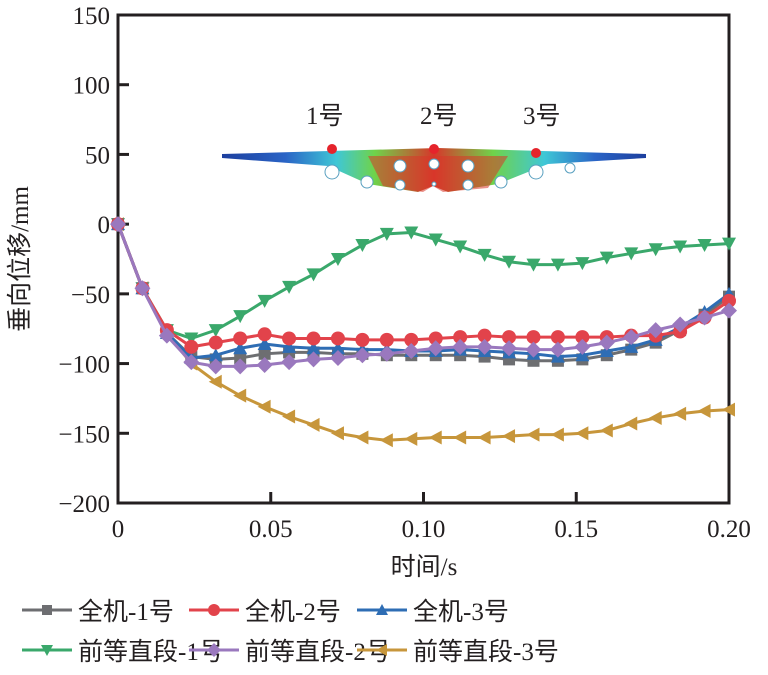 The width and height of the screenshot is (768, 675). What do you see at coordinates (729, 529) in the screenshot?
I see `x-tick-label: 0.20` at bounding box center [729, 529].